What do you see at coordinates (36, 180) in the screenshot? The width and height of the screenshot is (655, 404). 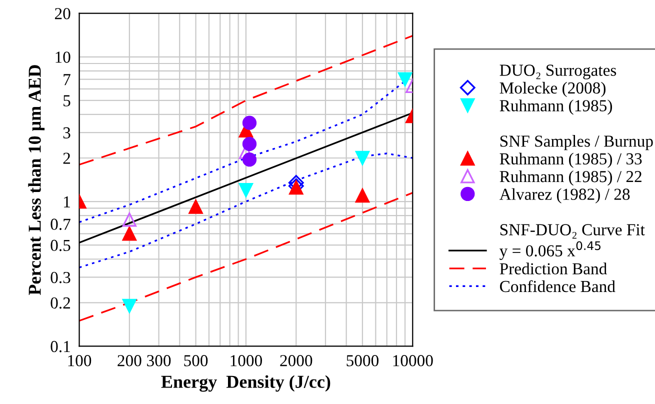 I see `y-axis-title: Percent Less than 10 μm AED` at bounding box center [36, 180].